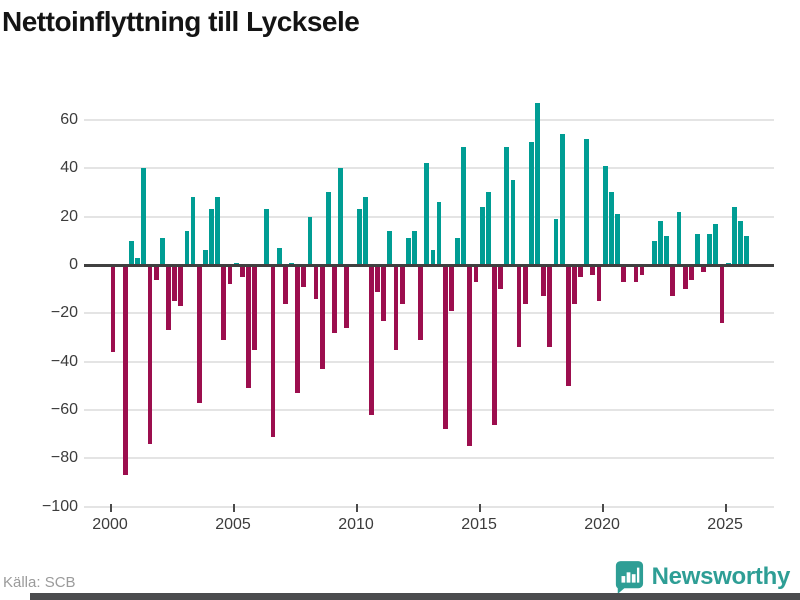 The width and height of the screenshot is (800, 600). I want to click on bar-2006Q3, so click(273, 351).